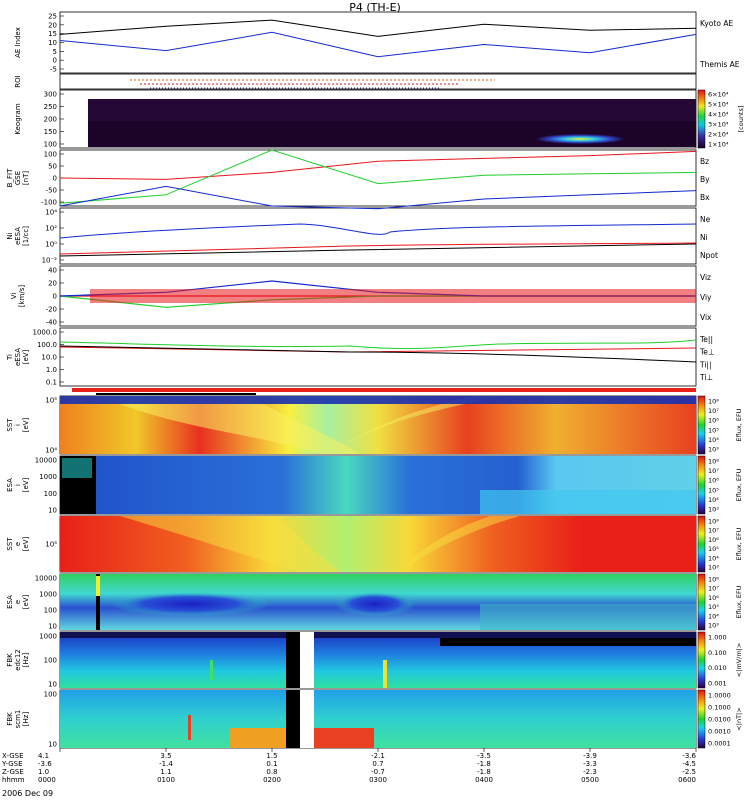 This screenshot has height=800, width=750. I want to click on colorbar-esa_e, so click(701, 602).